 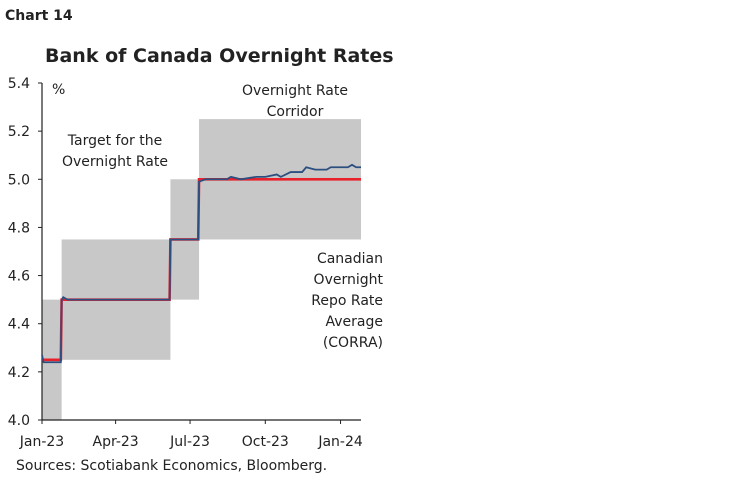 What do you see at coordinates (116, 442) in the screenshot?
I see `x-tick-label: Apr-23` at bounding box center [116, 442].